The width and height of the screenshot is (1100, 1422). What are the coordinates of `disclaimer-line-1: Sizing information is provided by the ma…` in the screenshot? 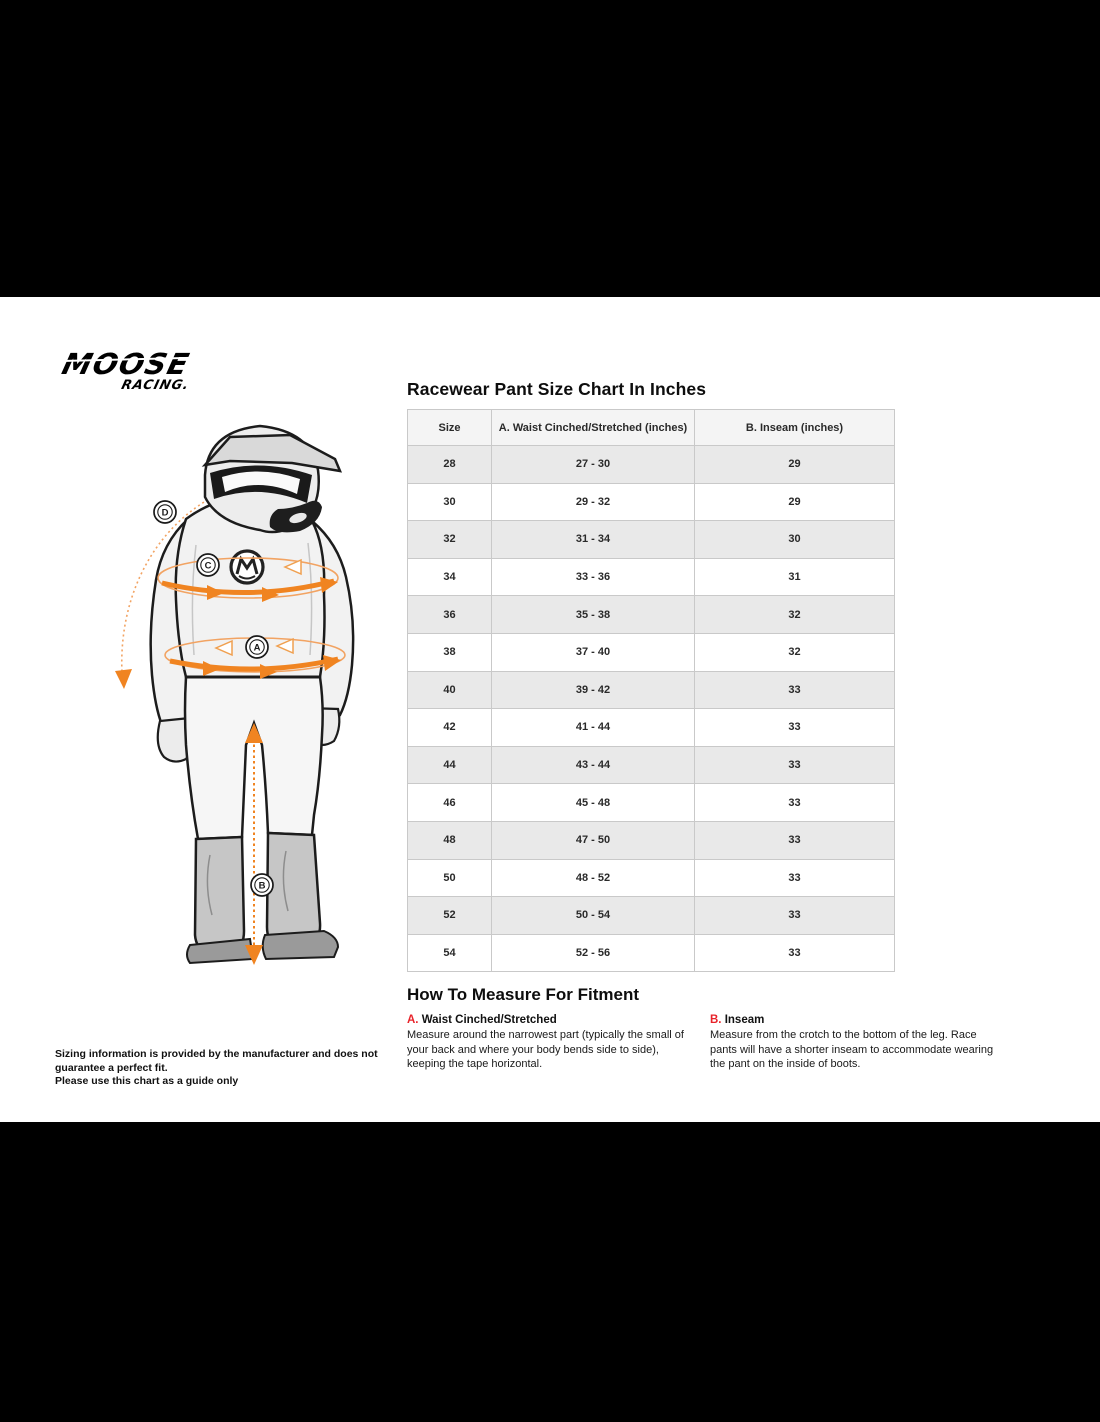 It's located at (216, 1061).